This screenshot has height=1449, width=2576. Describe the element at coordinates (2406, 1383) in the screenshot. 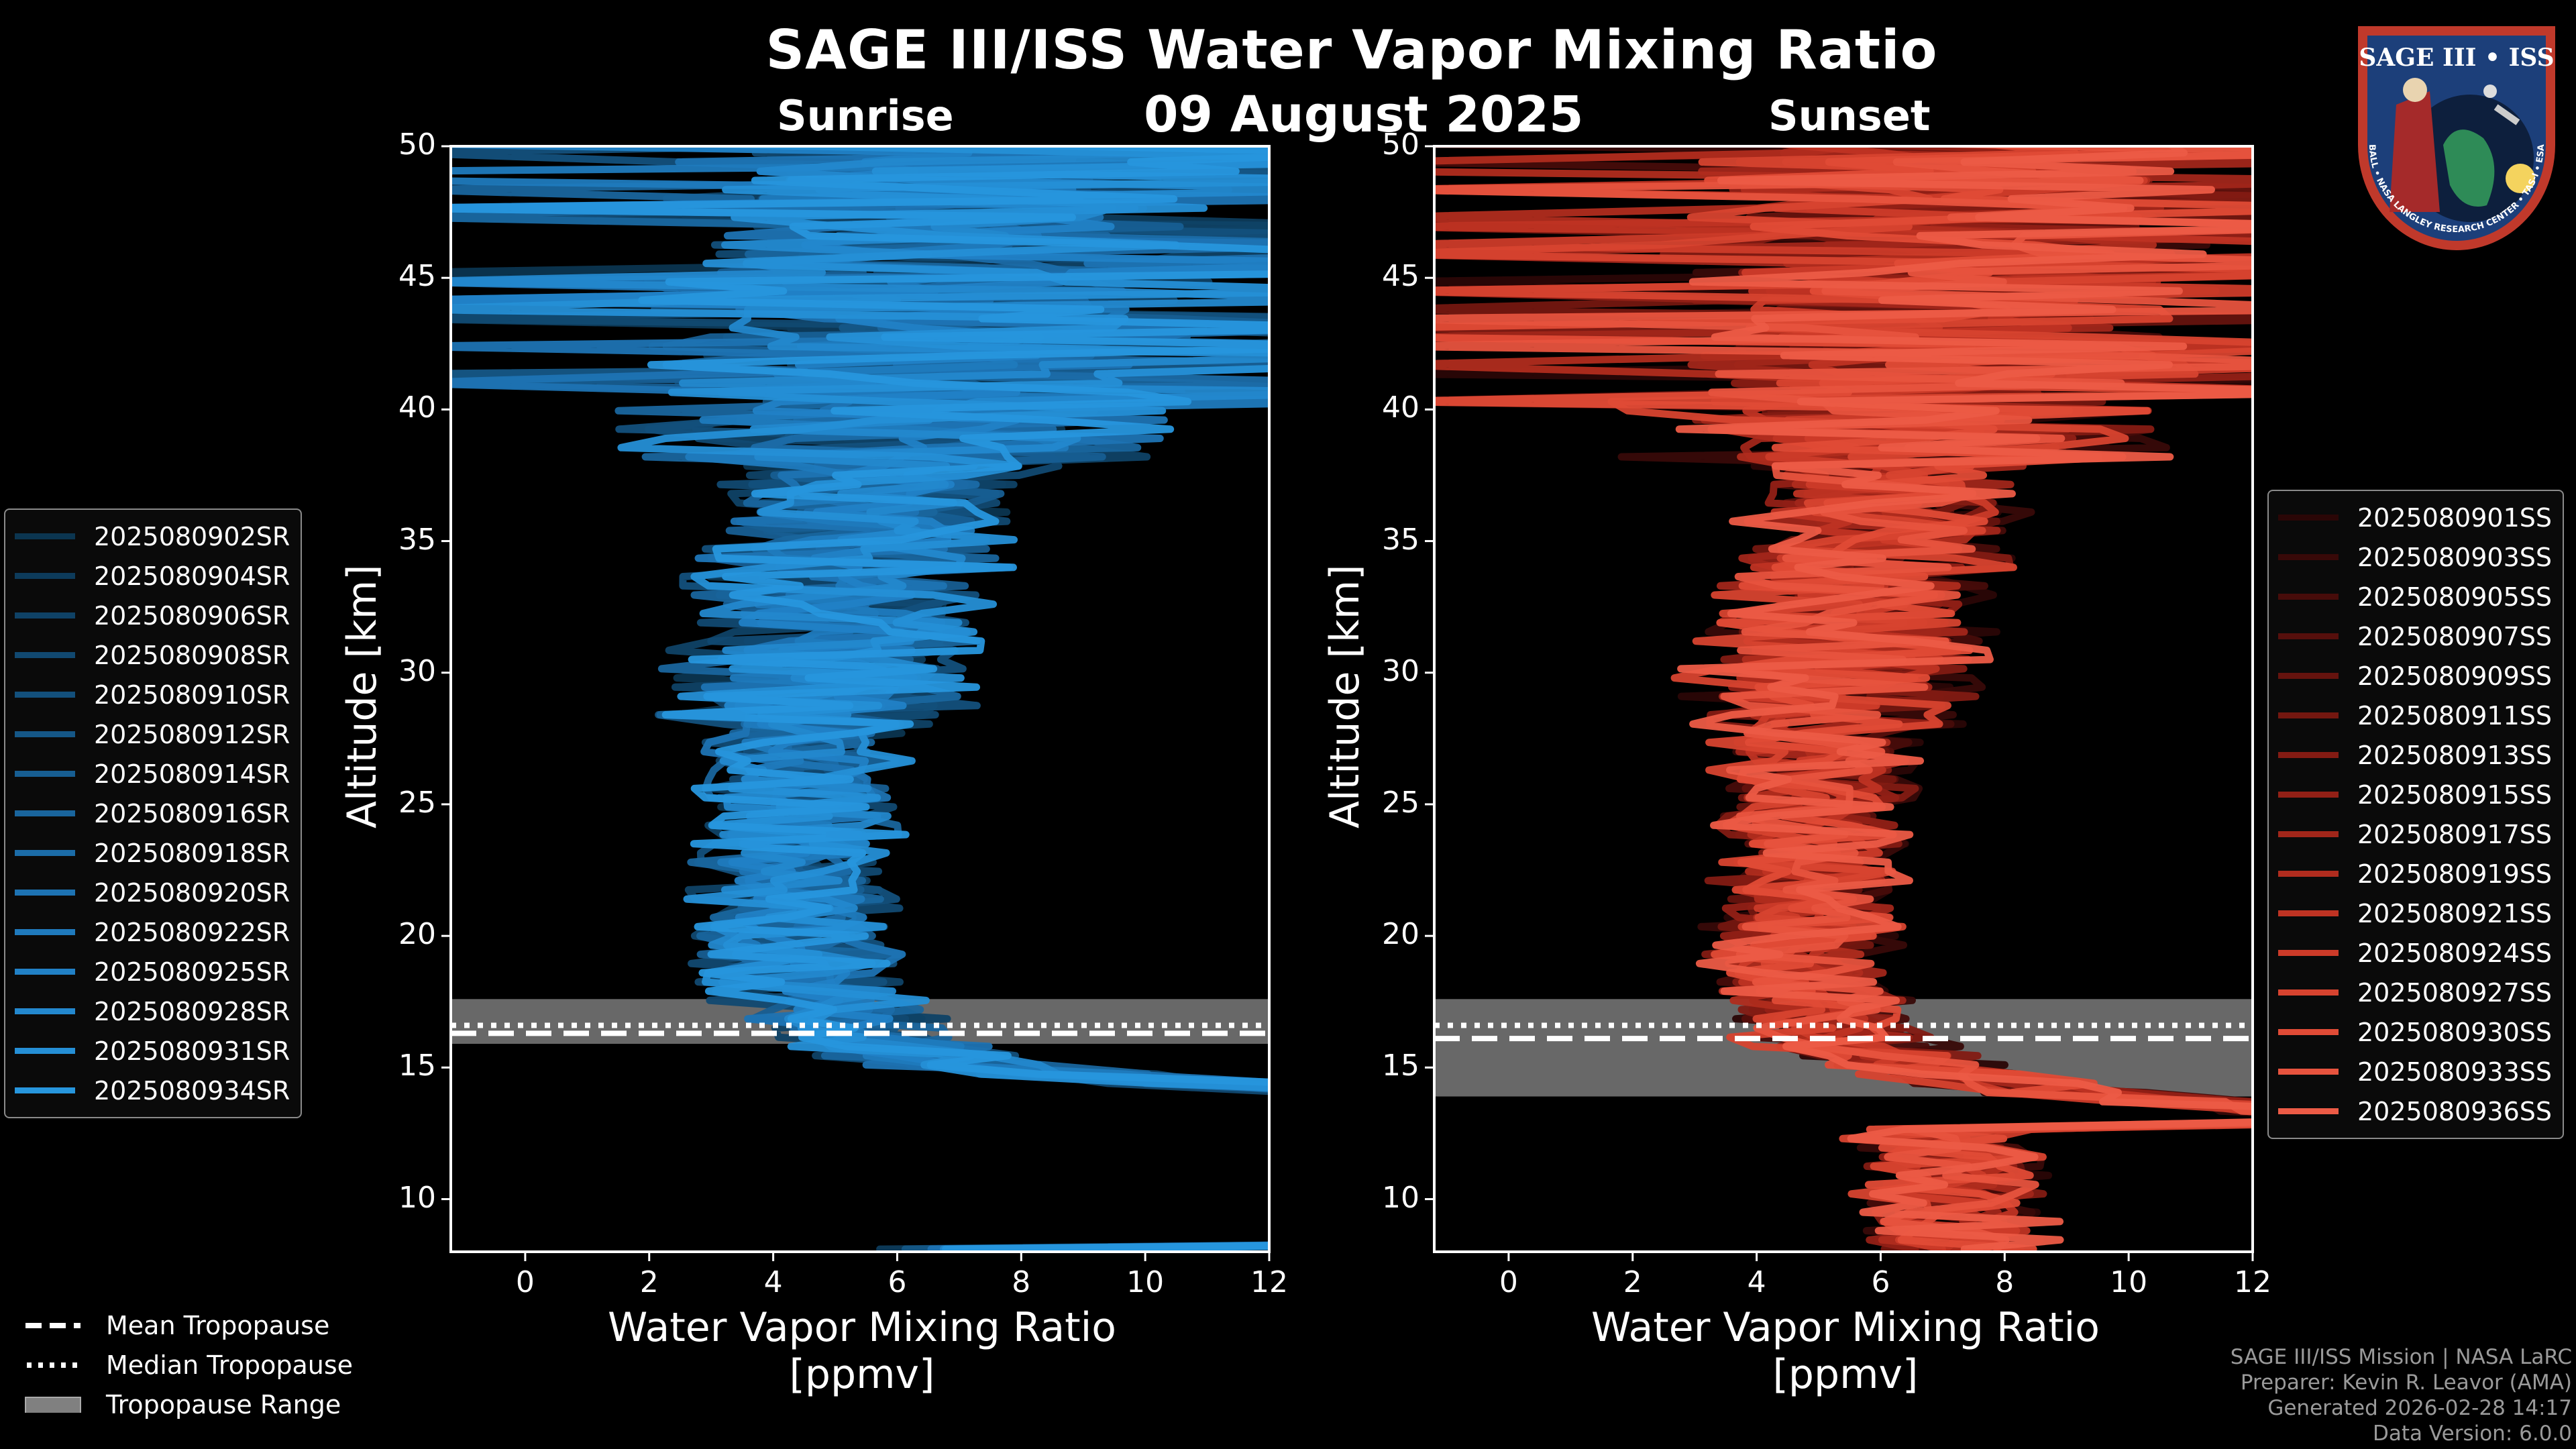

I see `footer-preparer: Preparer: Kevin R. Leavor (AMA)` at that location.